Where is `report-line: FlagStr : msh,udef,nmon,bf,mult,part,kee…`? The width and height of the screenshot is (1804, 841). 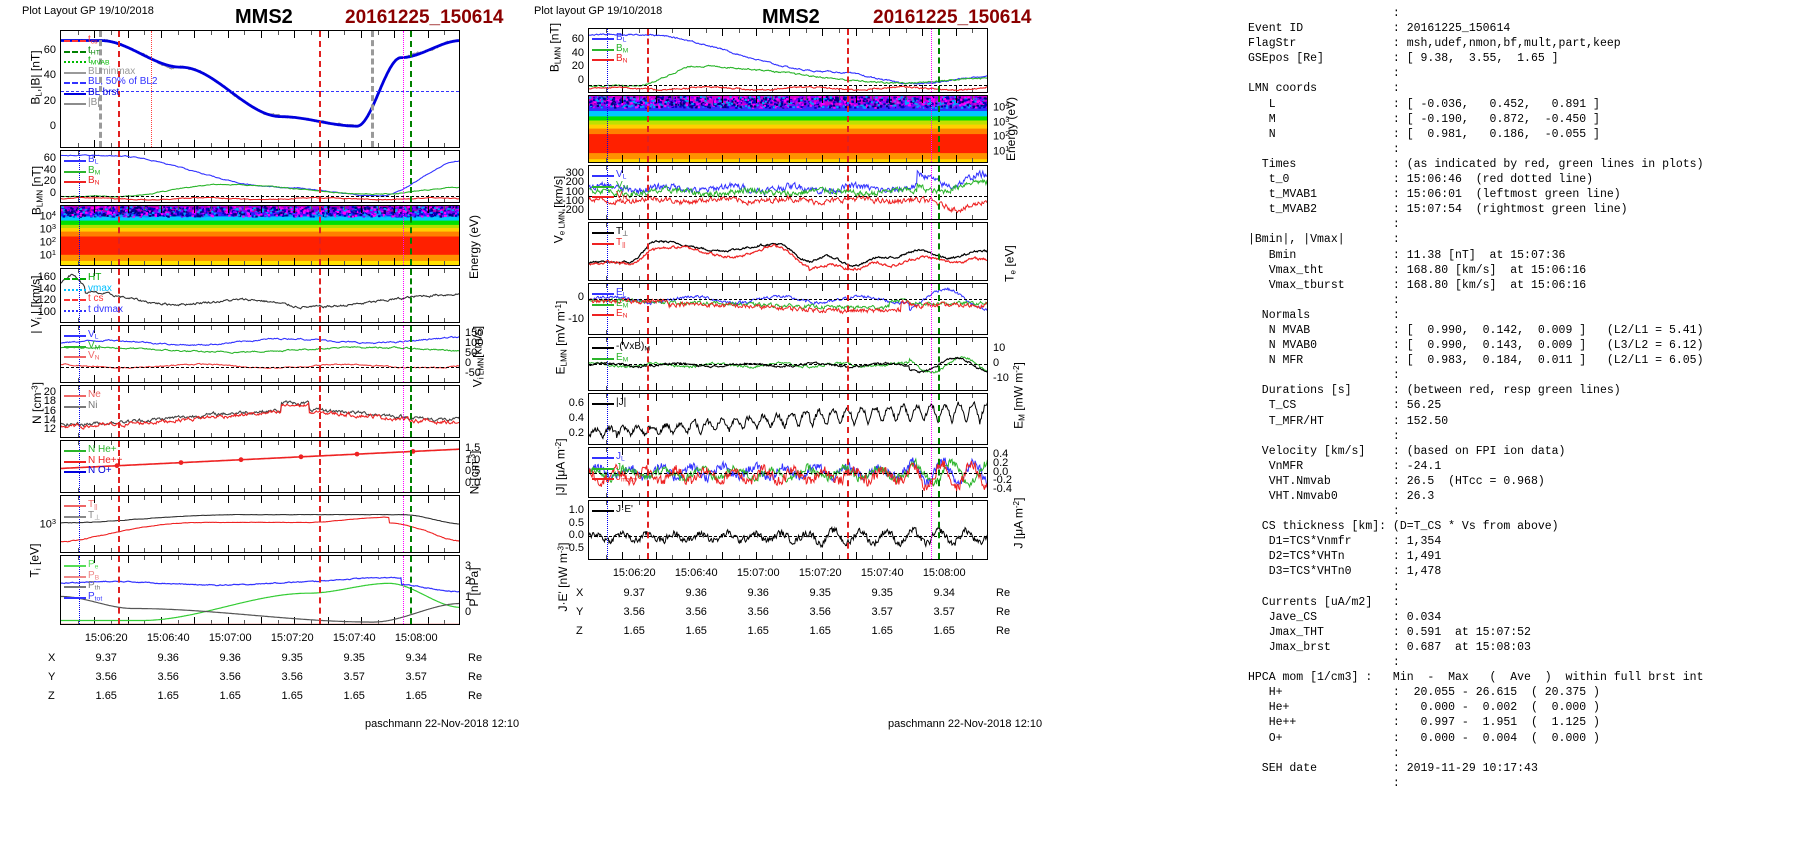 report-line: FlagStr : msh,udef,nmon,bf,mult,part,kee… is located at coordinates (1434, 44).